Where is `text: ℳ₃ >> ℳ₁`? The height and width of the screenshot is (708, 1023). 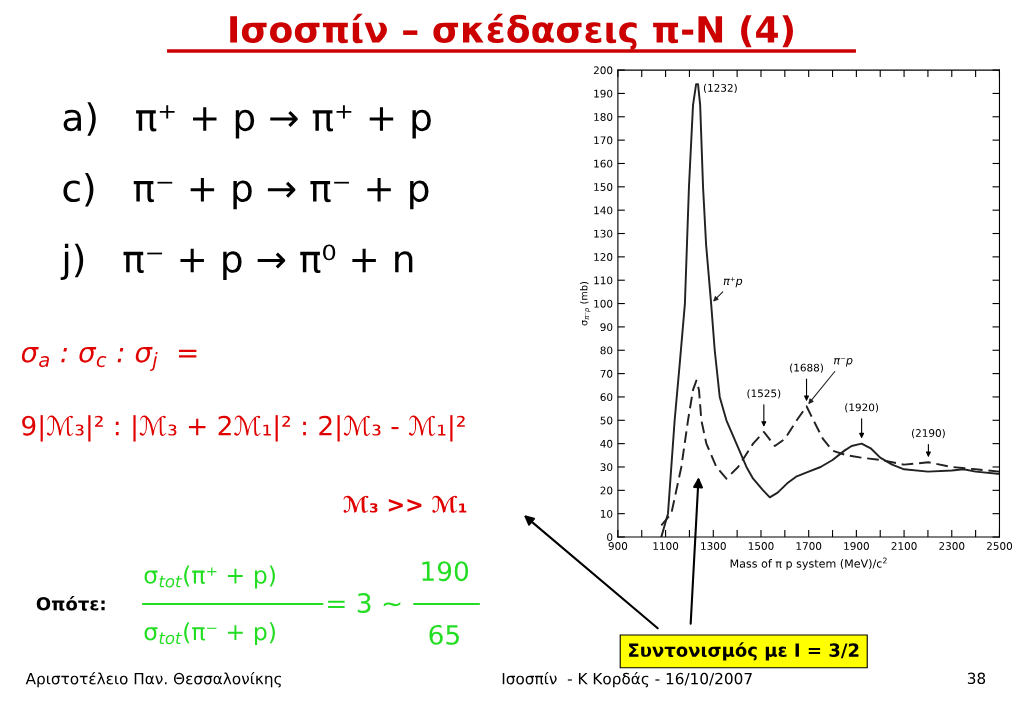
text: ℳ₃ >> ℳ₁ is located at coordinates (405, 504).